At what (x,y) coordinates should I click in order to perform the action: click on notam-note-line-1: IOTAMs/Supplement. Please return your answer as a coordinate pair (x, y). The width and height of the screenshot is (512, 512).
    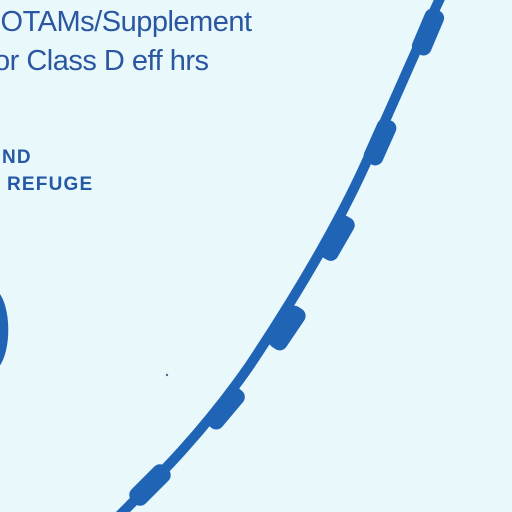
    Looking at the image, I should click on (126, 22).